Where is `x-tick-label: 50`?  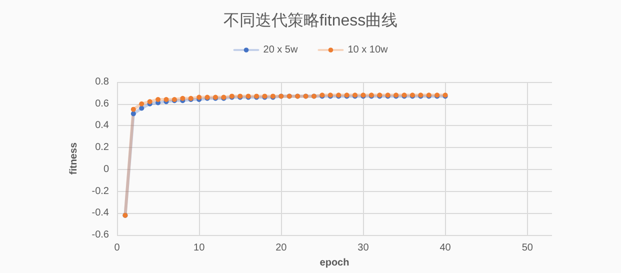
x-tick-label: 50 is located at coordinates (528, 248).